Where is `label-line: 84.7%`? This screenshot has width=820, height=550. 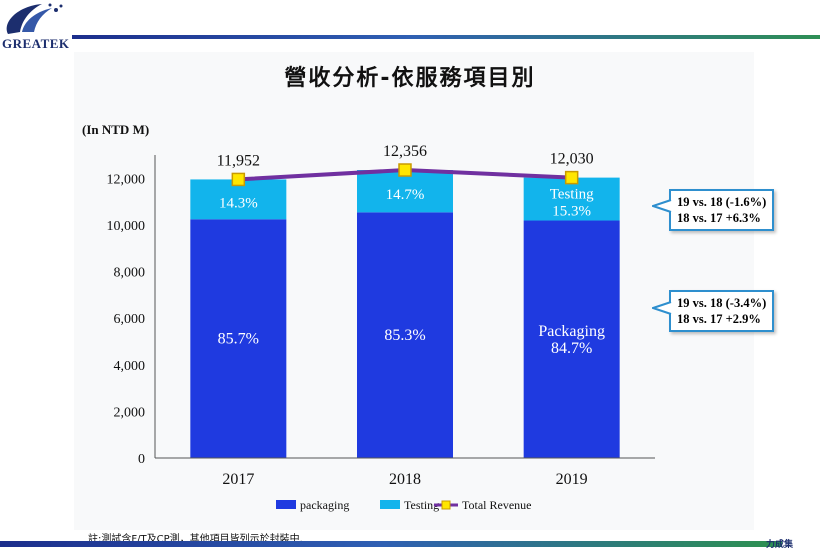
label-line: 84.7% is located at coordinates (571, 348).